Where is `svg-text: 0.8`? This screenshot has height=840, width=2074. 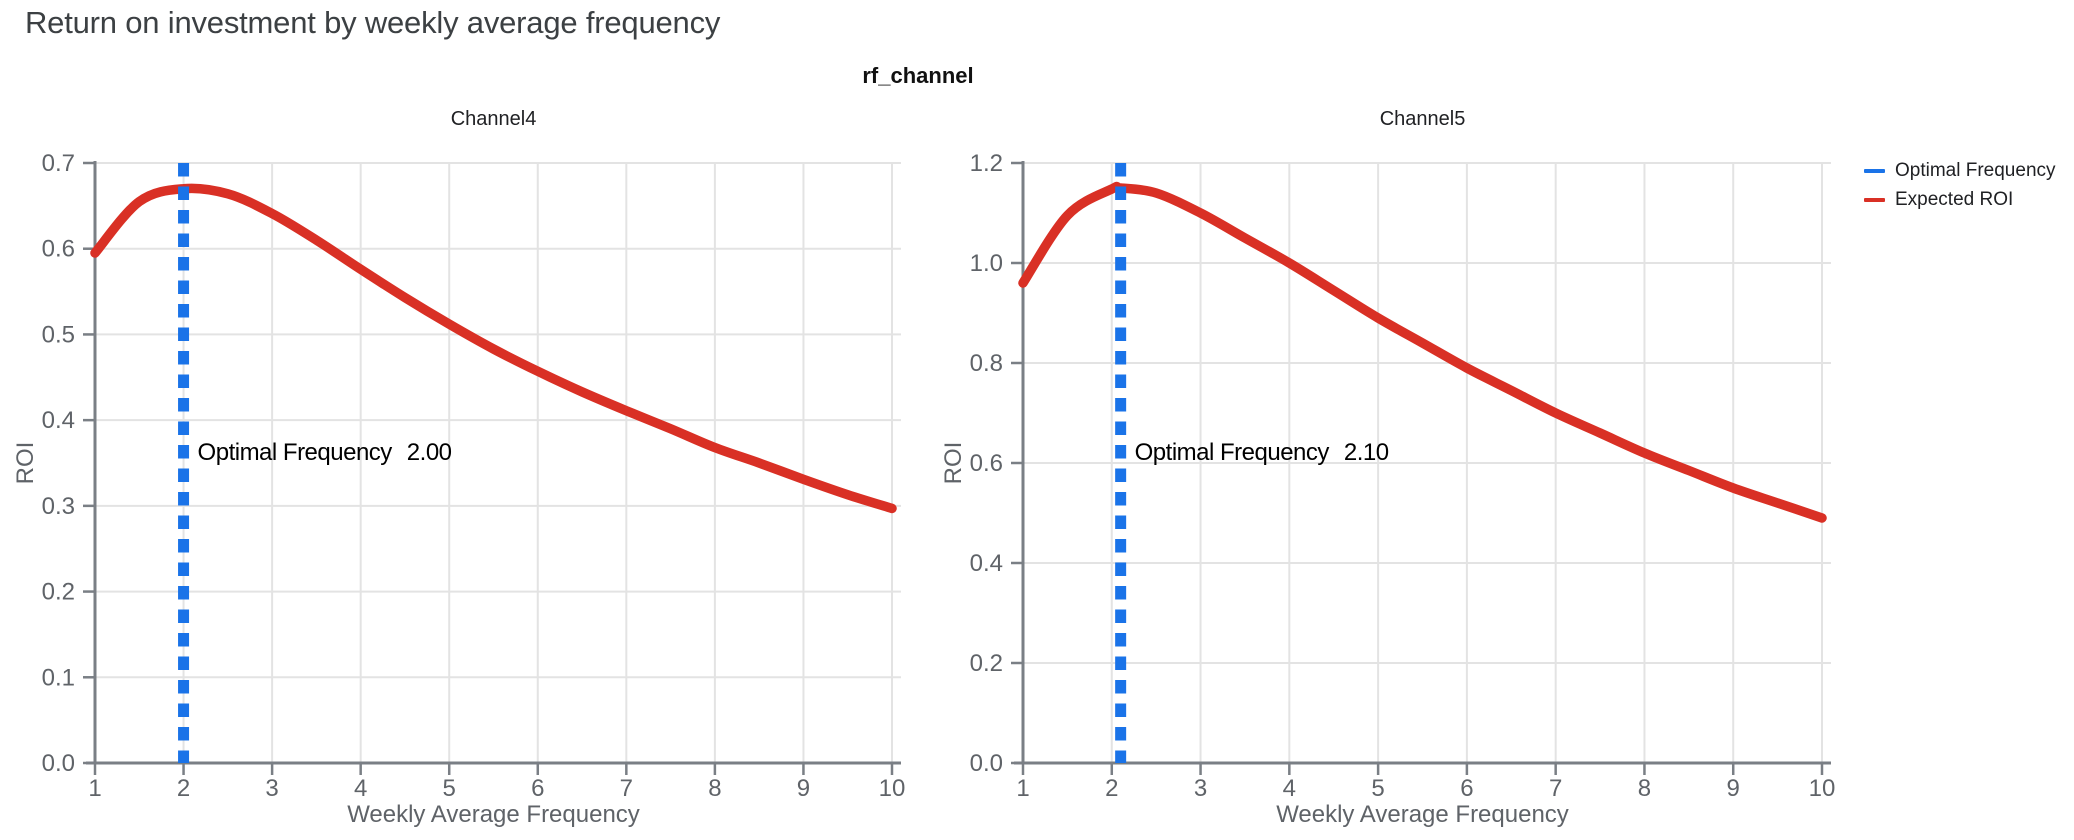 svg-text: 0.8 is located at coordinates (986, 363).